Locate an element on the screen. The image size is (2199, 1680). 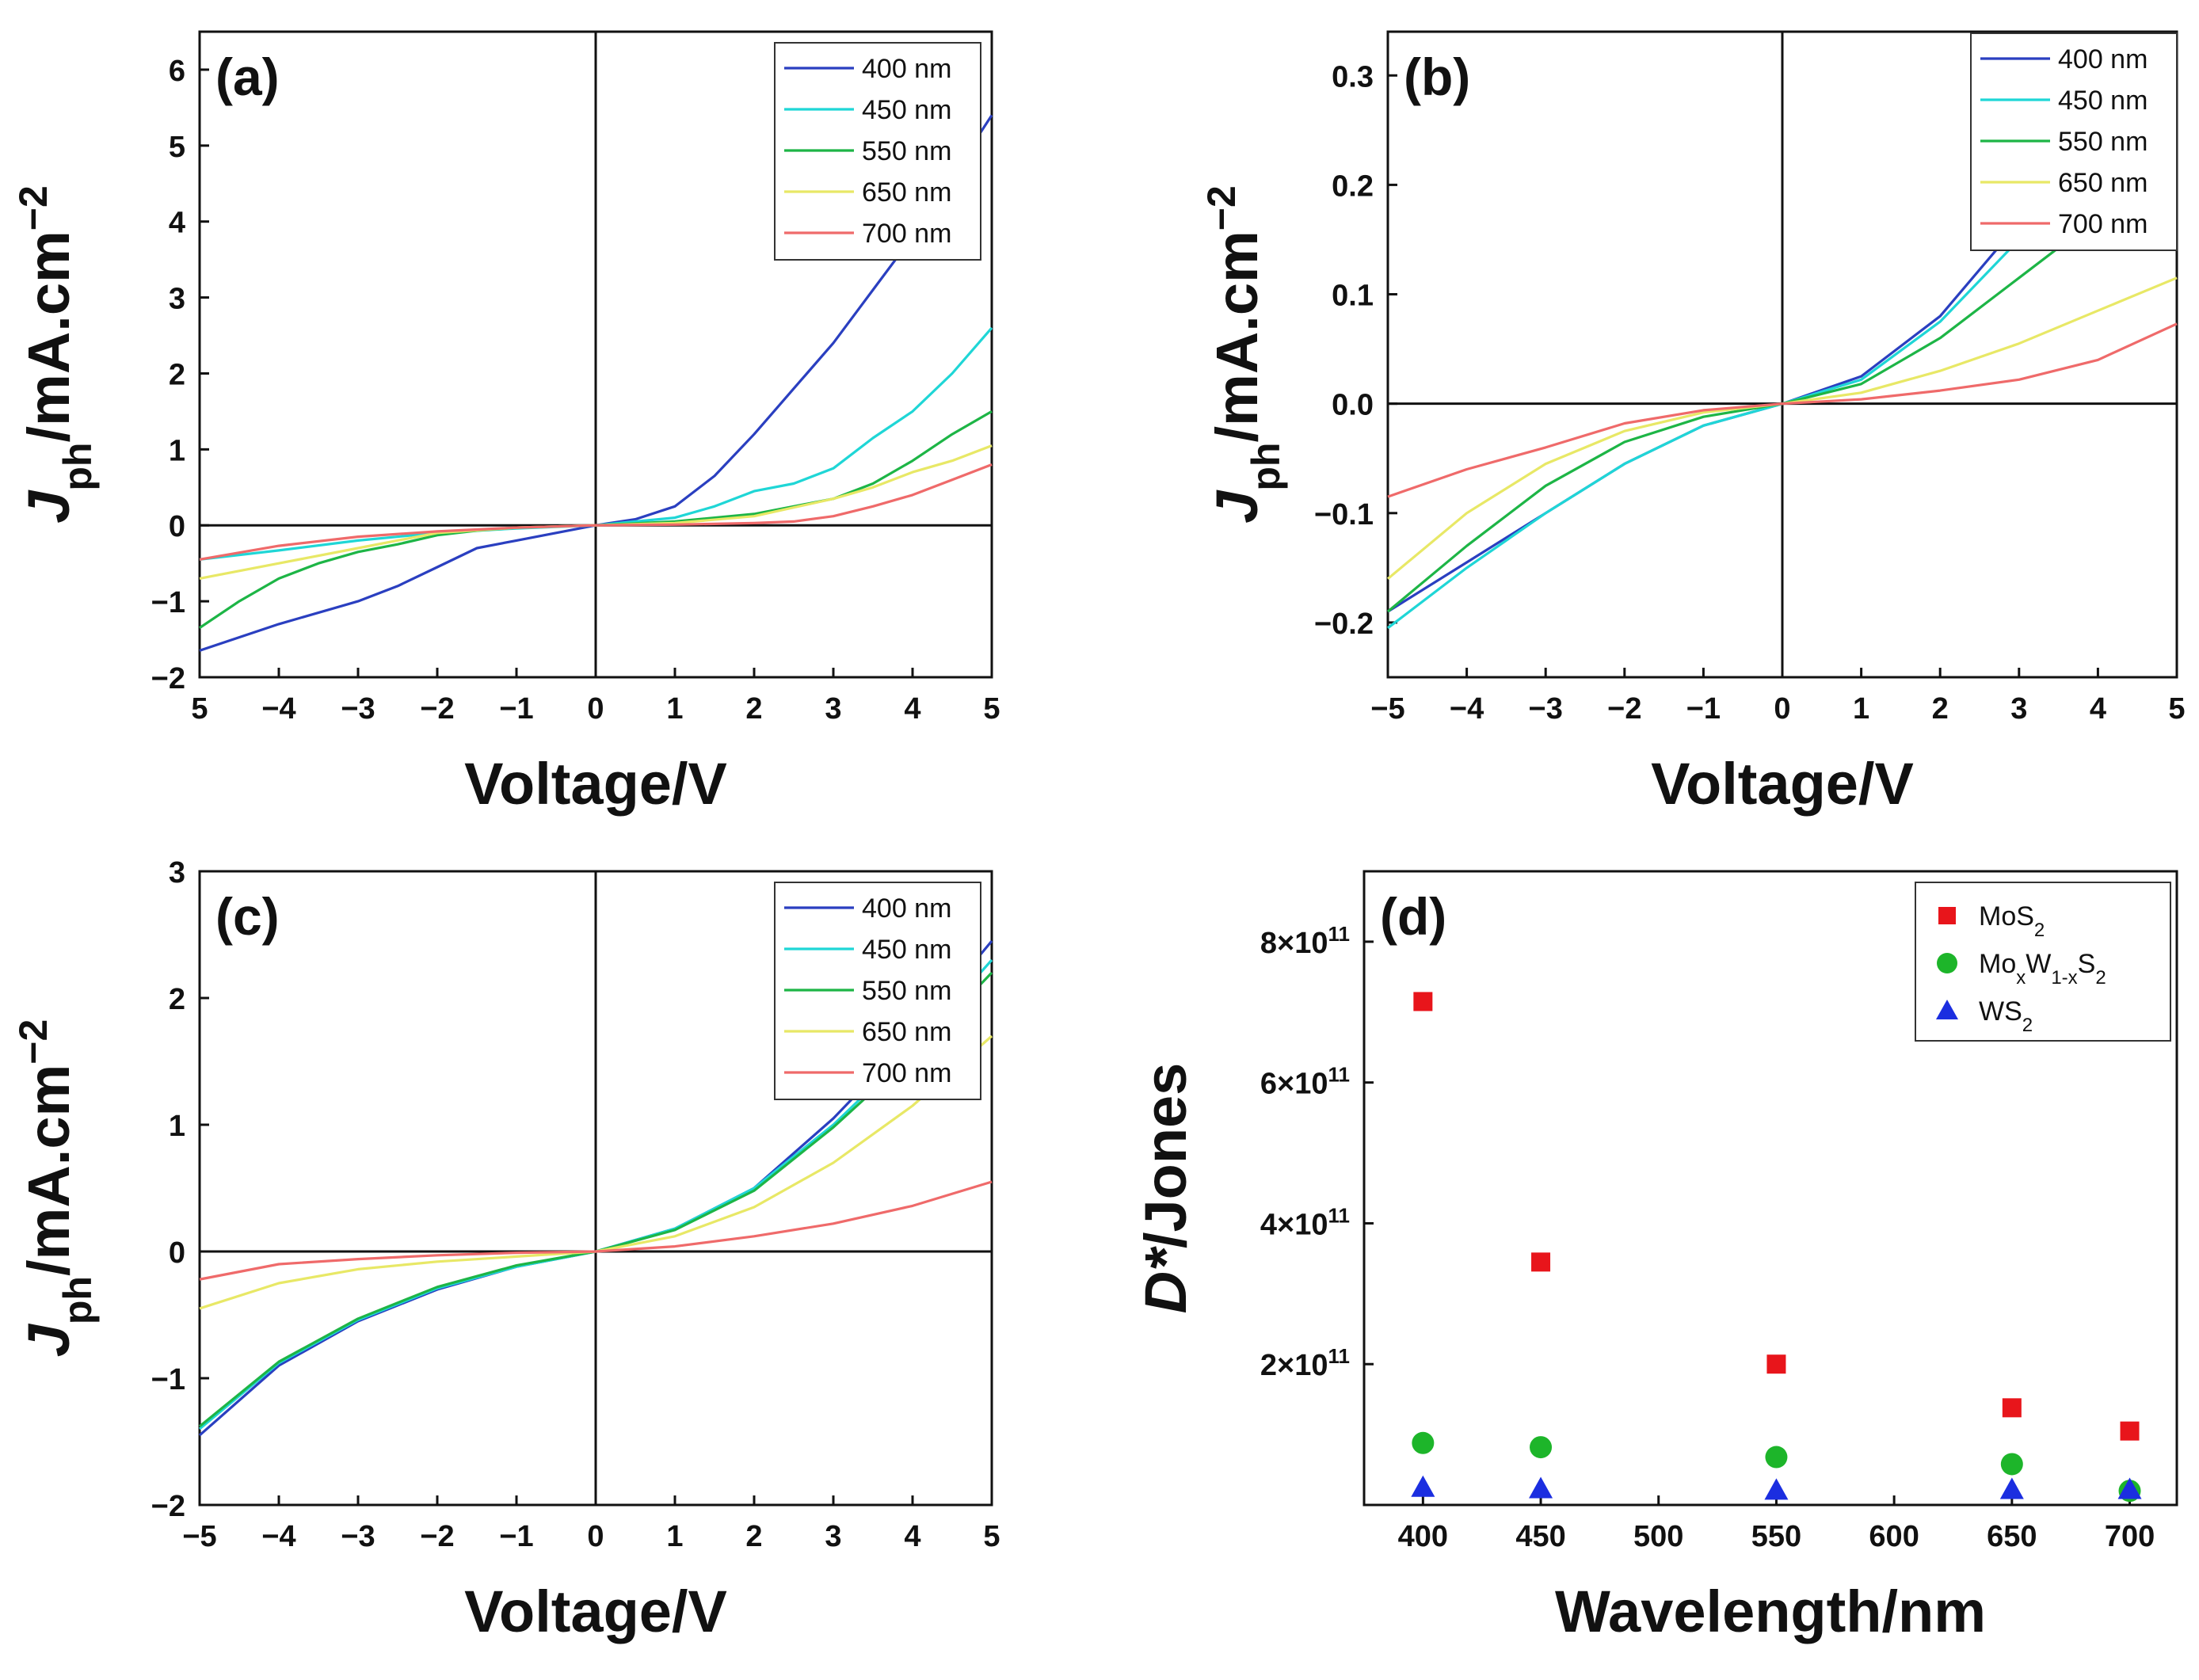
x-tick-label: 400 is located at coordinates (1423, 1536).